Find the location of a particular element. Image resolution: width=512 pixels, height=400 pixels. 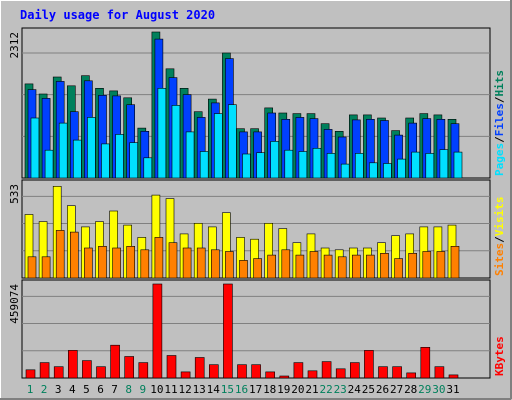

x-tick-label: 16 is located at coordinates (241, 389).